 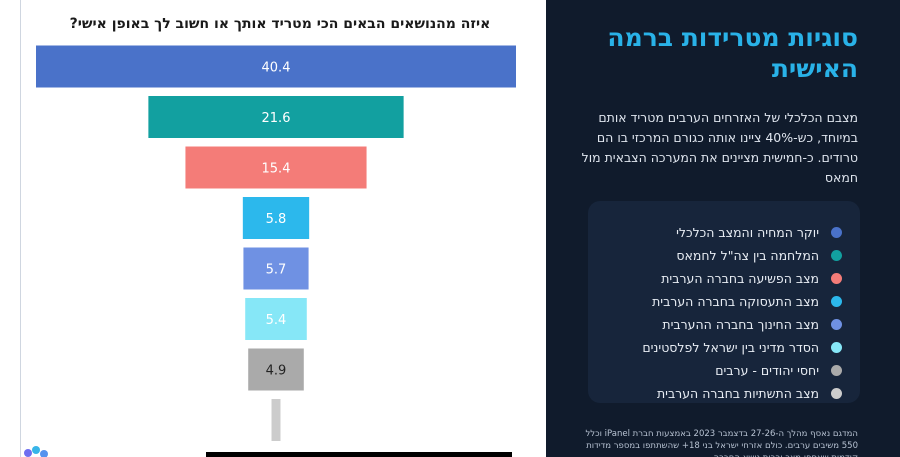 What do you see at coordinates (20, 228) in the screenshot?
I see `panel-divider-line` at bounding box center [20, 228].